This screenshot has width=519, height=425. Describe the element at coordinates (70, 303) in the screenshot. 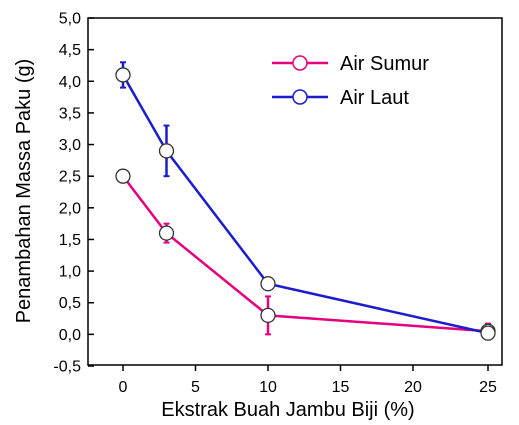

I see `y-tick-label: 0,5` at that location.